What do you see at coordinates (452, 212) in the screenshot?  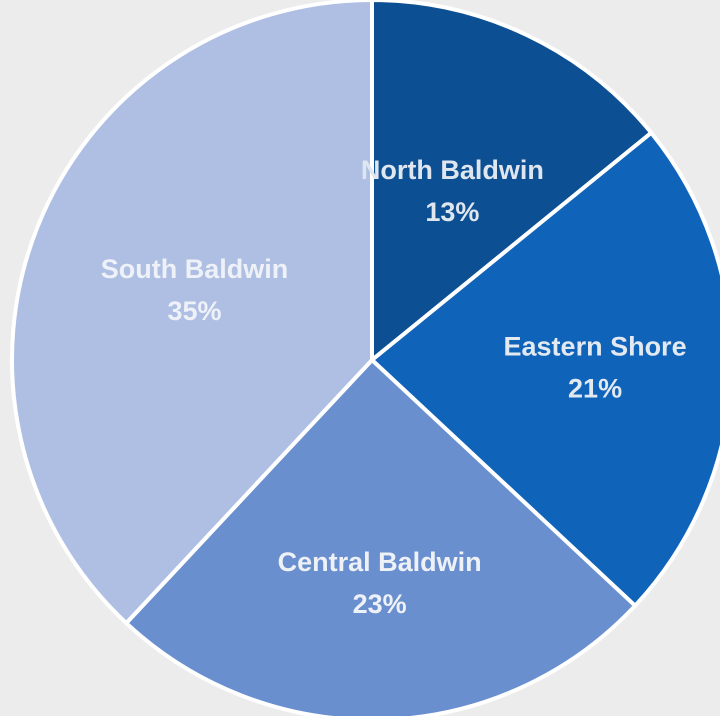 I see `slice-percent-label: 13%` at bounding box center [452, 212].